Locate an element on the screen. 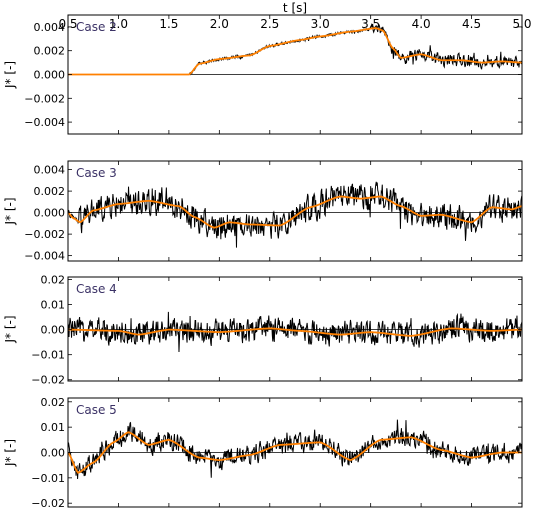 Image resolution: width=540 pixels, height=517 pixels. case-label: Case 5 is located at coordinates (96, 410).